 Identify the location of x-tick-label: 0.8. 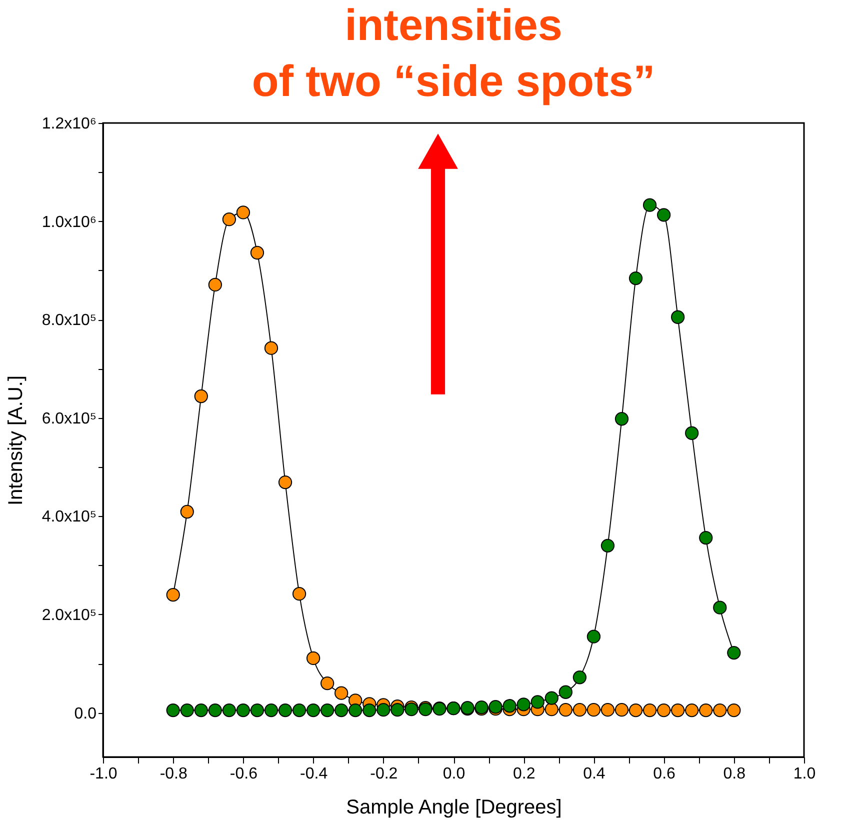
(734, 774).